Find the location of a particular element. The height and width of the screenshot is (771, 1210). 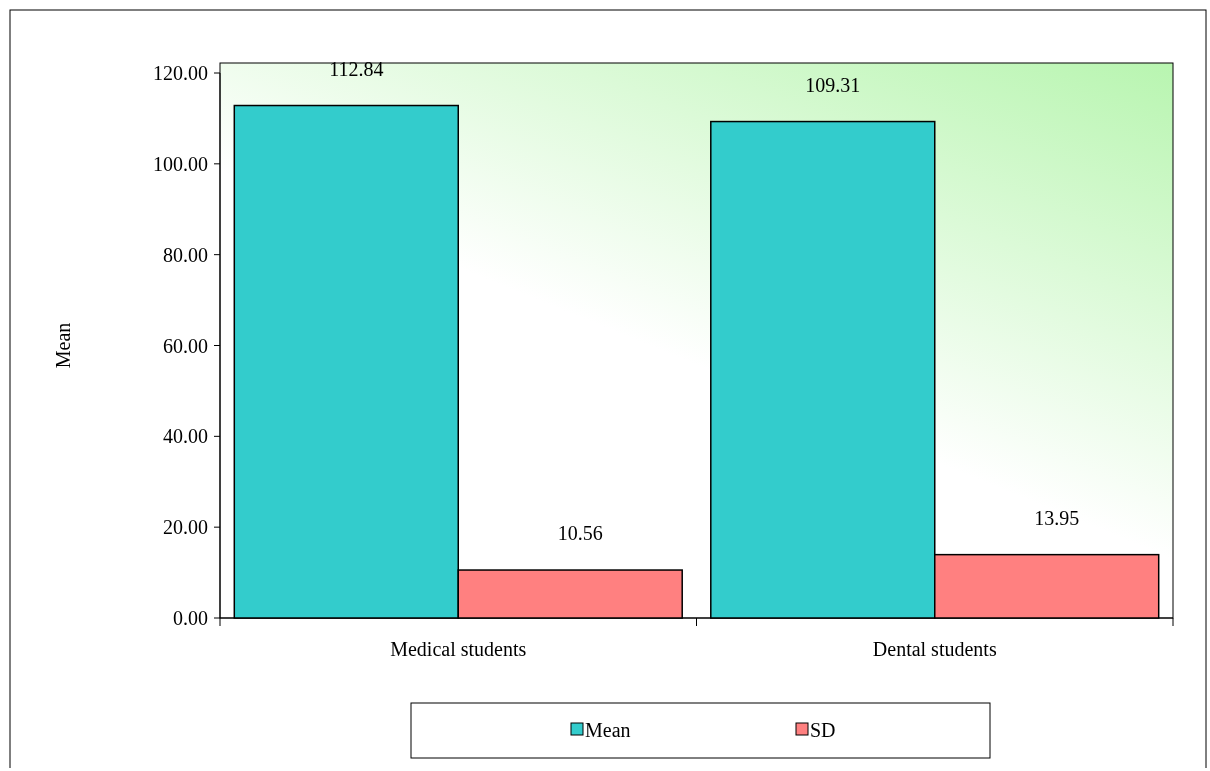

data-label: 10.56 is located at coordinates (580, 533).